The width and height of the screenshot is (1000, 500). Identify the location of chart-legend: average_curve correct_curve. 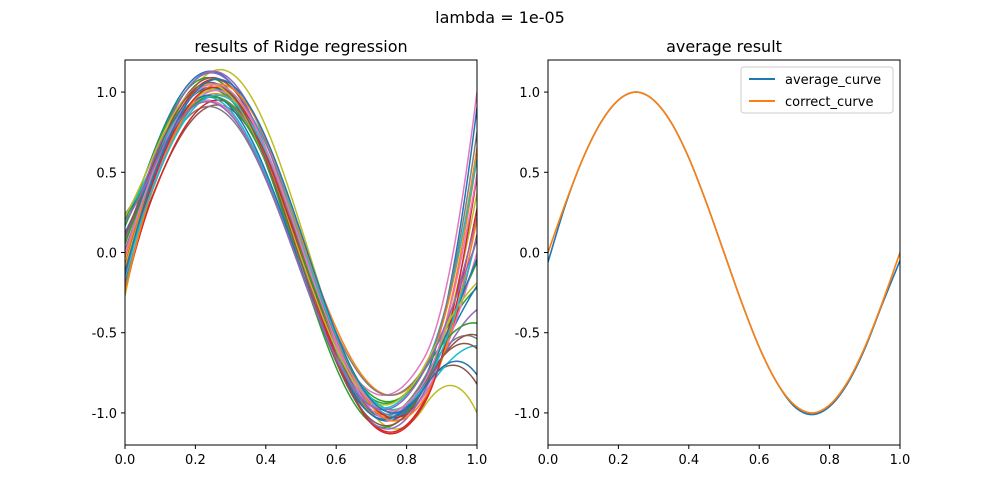
(817, 90).